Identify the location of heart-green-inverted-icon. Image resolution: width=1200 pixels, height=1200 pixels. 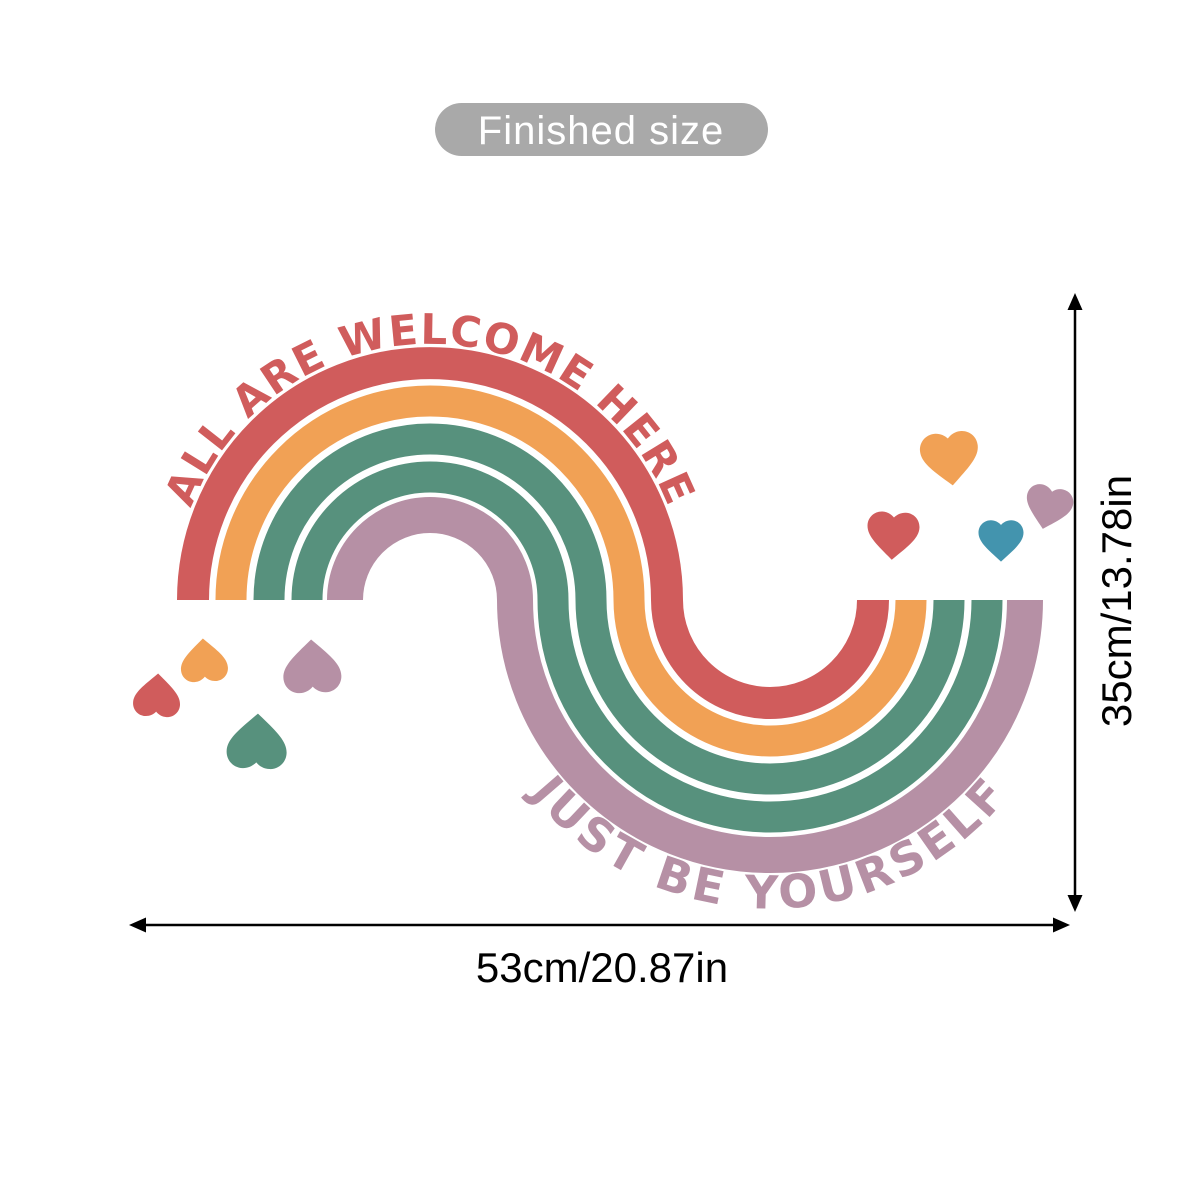
(257, 741).